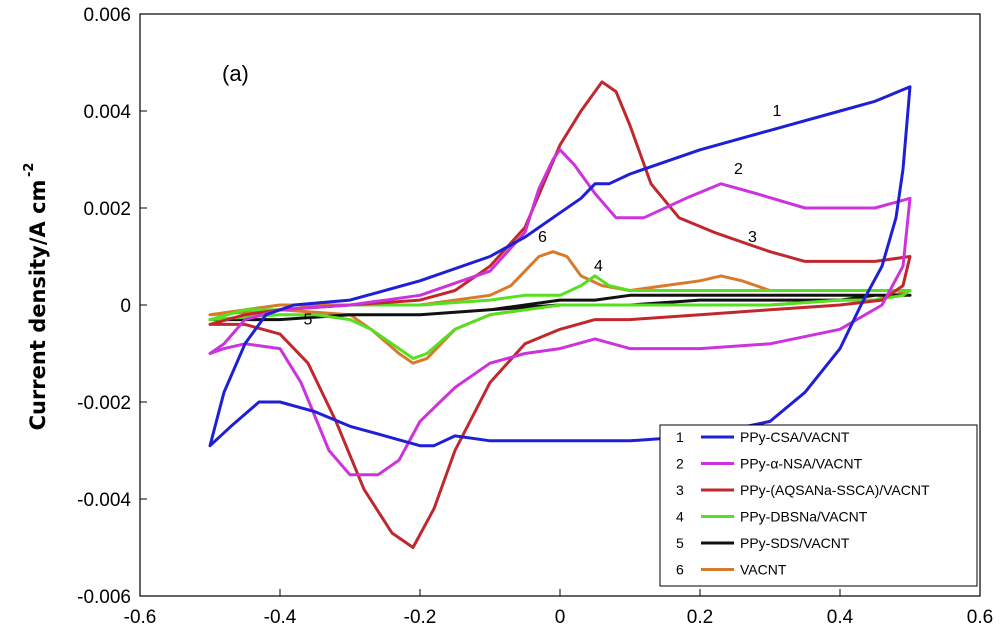  What do you see at coordinates (560, 617) in the screenshot?
I see `x-tick-label: 0` at bounding box center [560, 617].